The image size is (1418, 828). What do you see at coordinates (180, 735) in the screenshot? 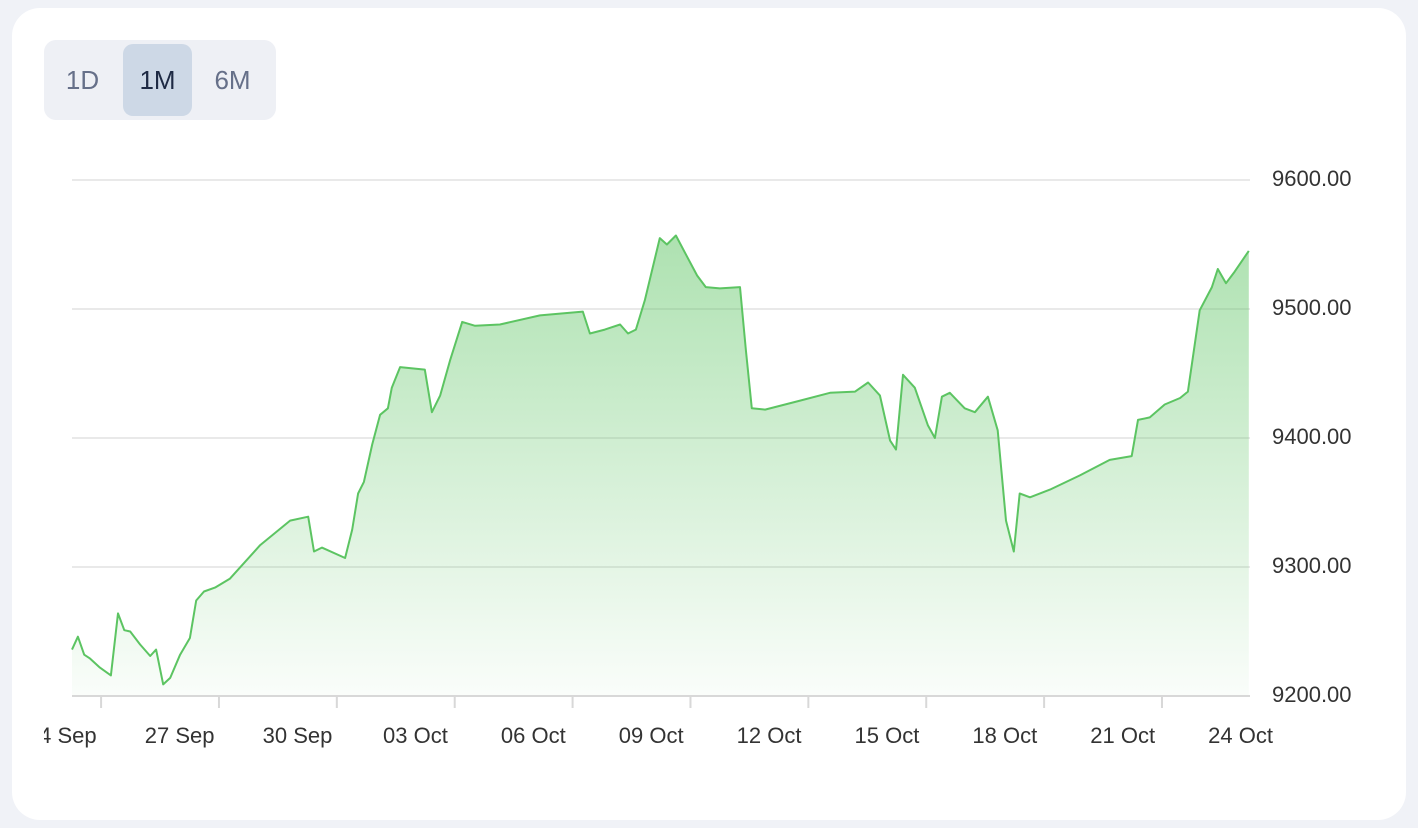
I see `x-tick-label: 27 Sep` at bounding box center [180, 735].